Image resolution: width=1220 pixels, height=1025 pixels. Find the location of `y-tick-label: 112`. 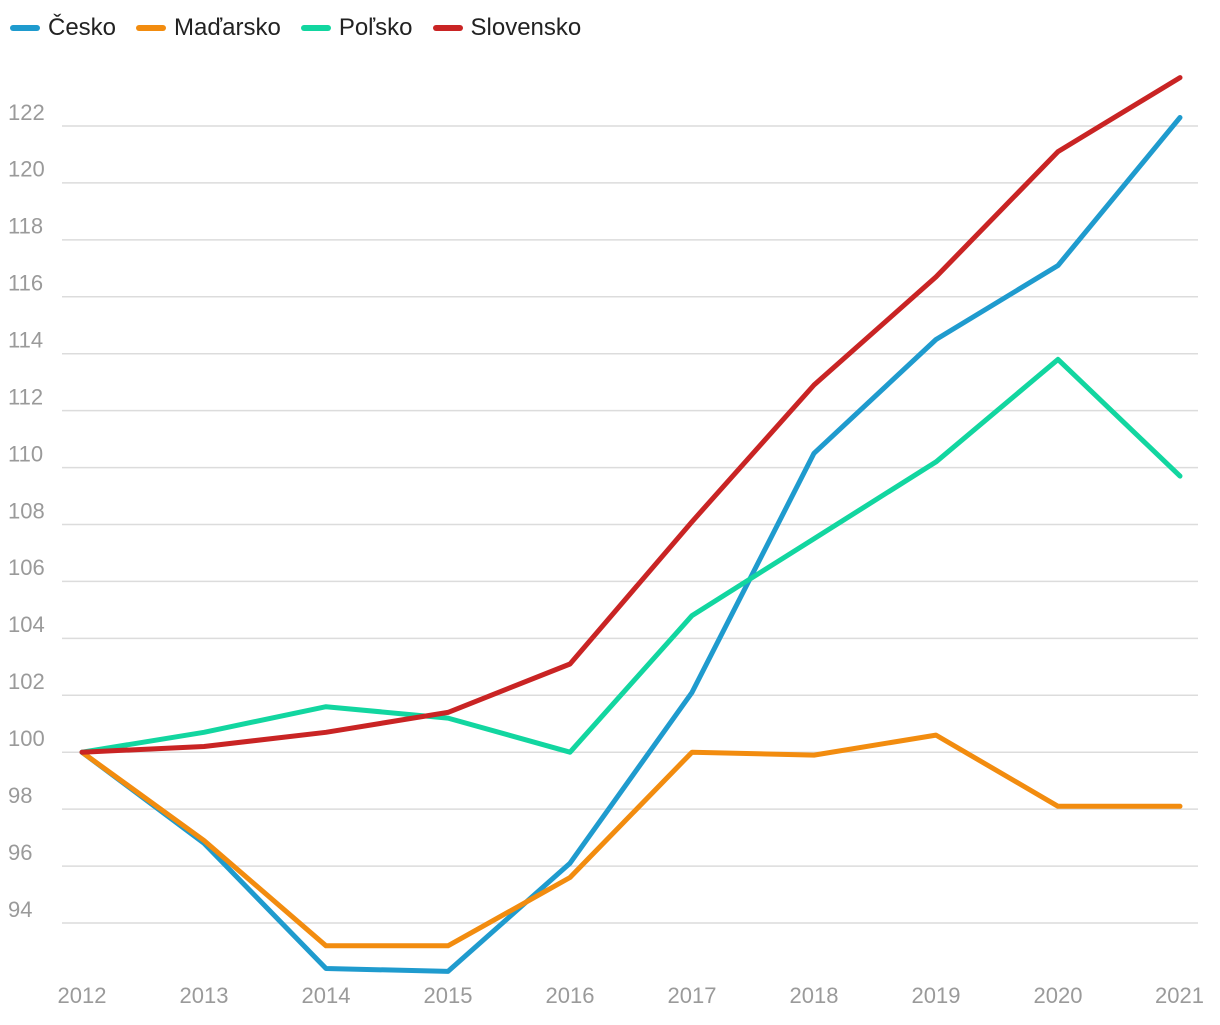

y-tick-label: 112 is located at coordinates (25, 396).